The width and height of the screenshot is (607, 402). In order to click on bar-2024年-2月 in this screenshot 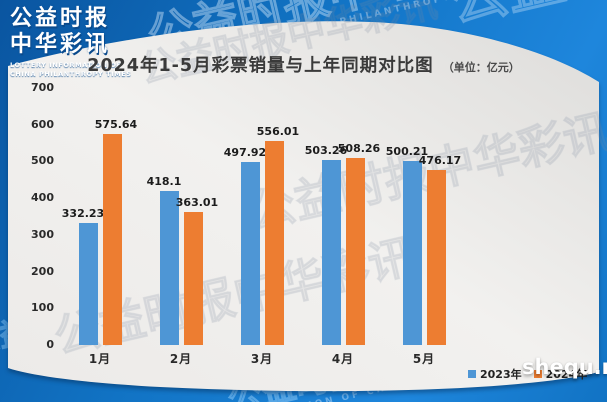, I will do `click(193, 278)`.